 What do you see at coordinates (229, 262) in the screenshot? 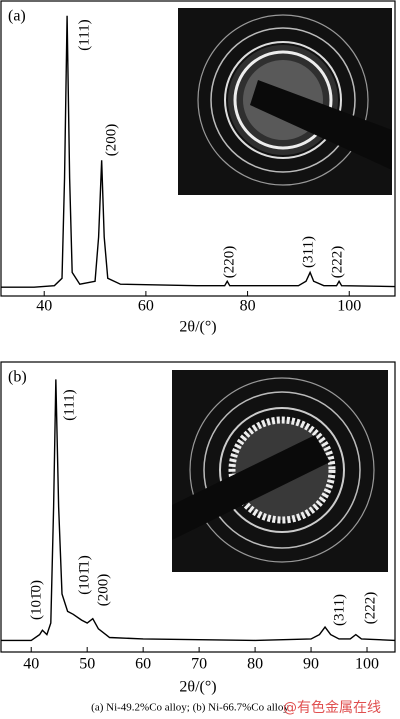
I see `peak-label: (220)` at bounding box center [229, 262].